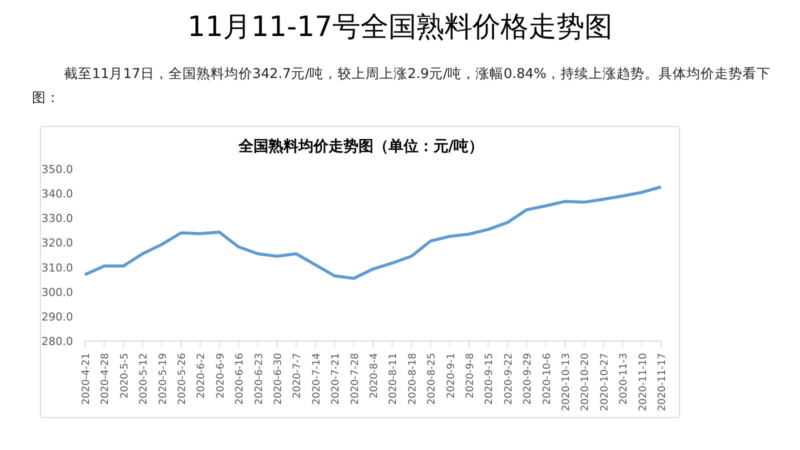 This screenshot has width=800, height=450. Describe the element at coordinates (528, 379) in the screenshot. I see `x-tick-label: 2020-9-29` at that location.